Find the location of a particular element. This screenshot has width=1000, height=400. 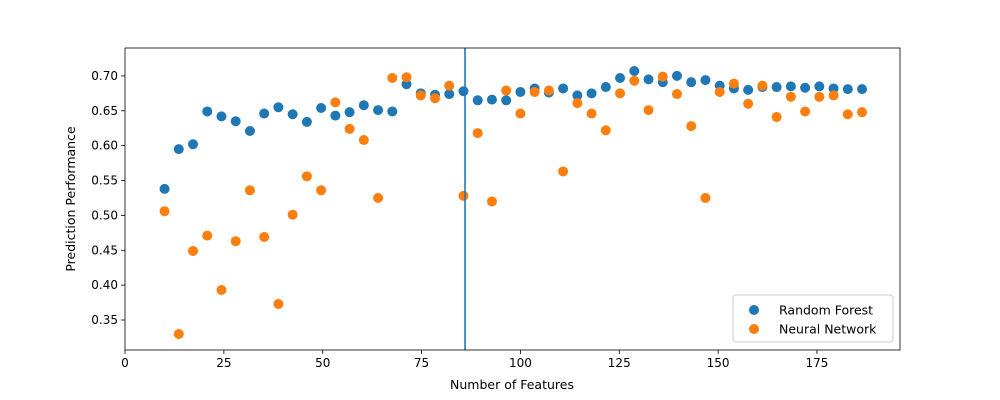

y-tick-label-0.50: 0.50 is located at coordinates (104, 215).